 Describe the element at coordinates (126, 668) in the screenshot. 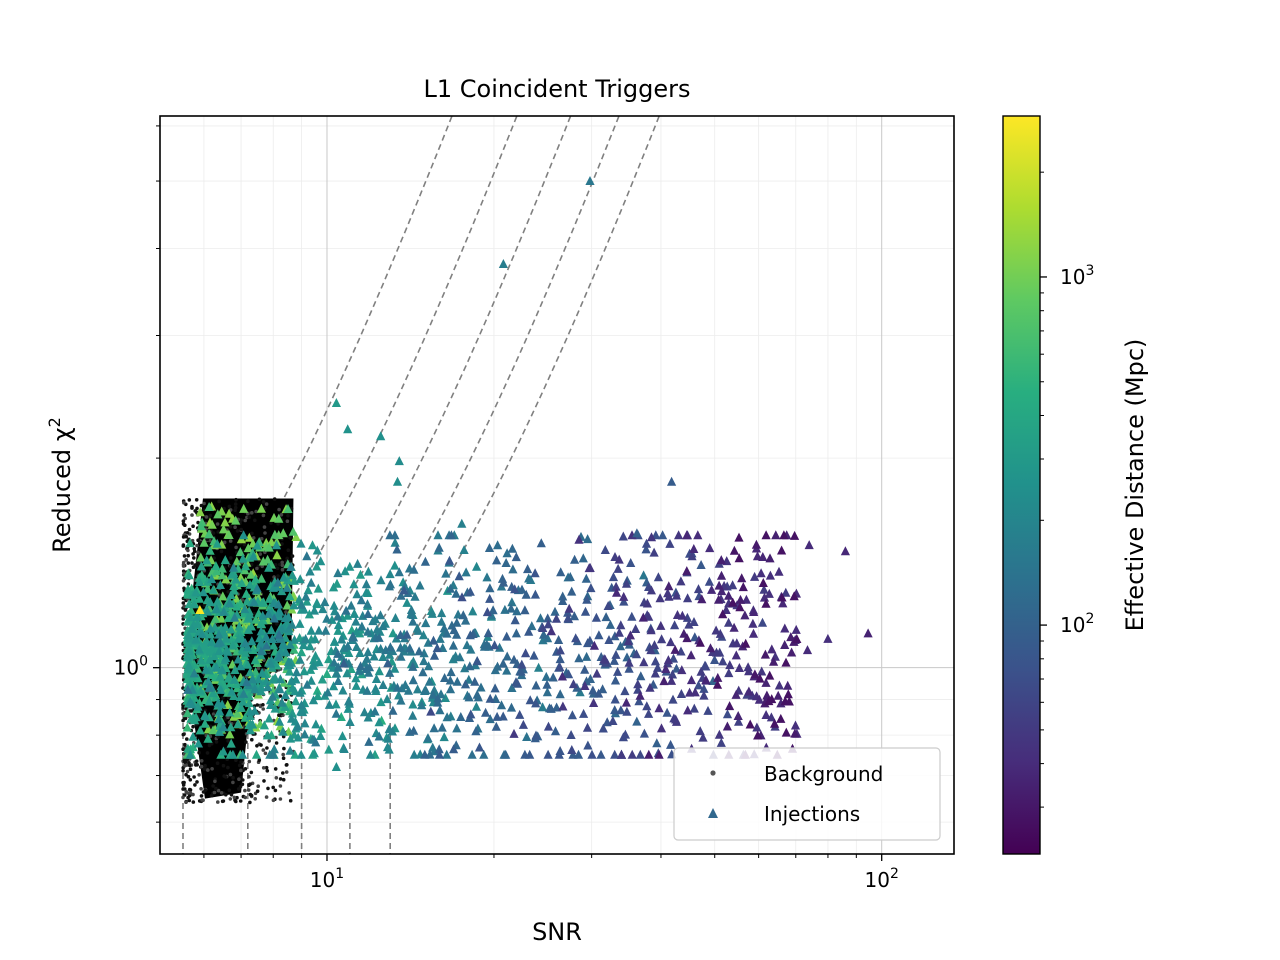

I see `y-tick-base: 10` at that location.